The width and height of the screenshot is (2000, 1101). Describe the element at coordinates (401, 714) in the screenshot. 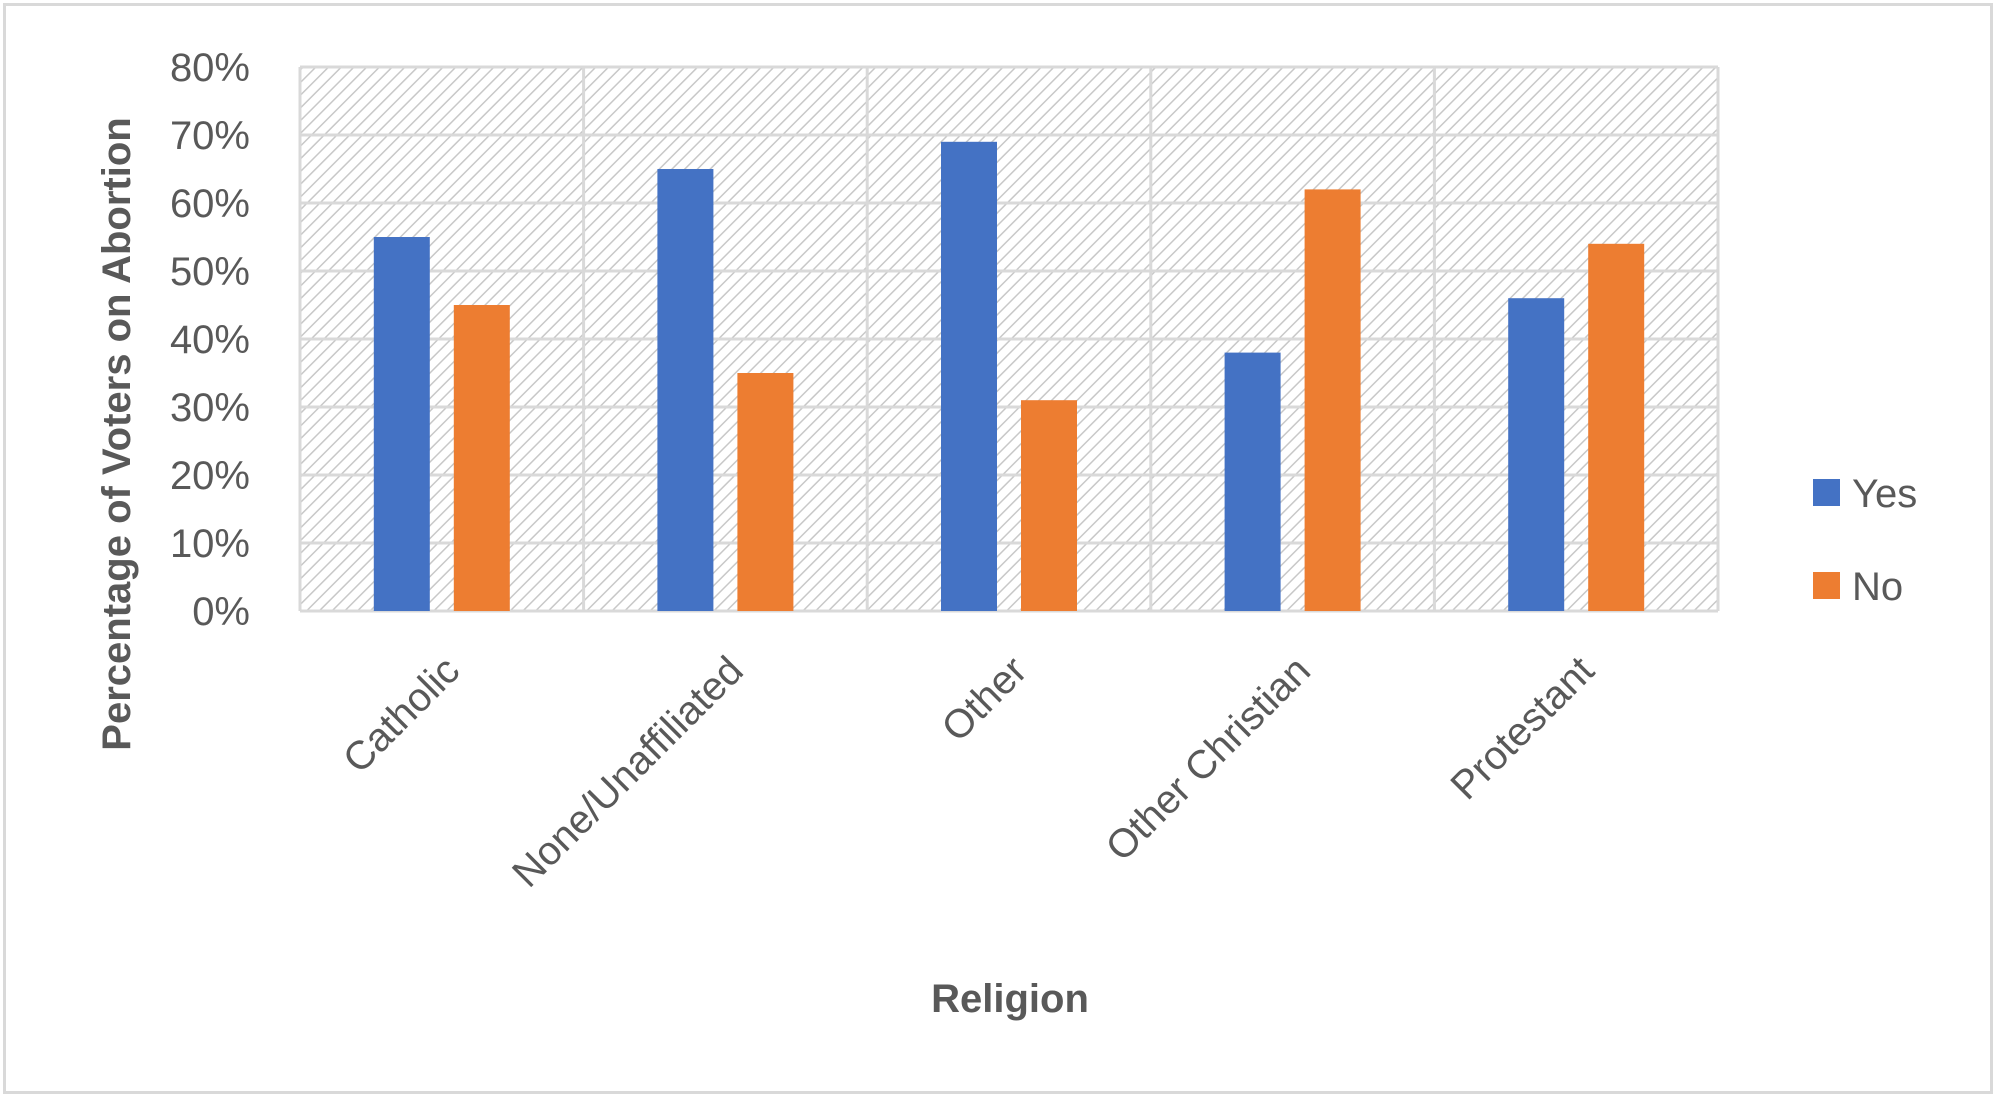

I see `x-category-label: Catholic` at that location.